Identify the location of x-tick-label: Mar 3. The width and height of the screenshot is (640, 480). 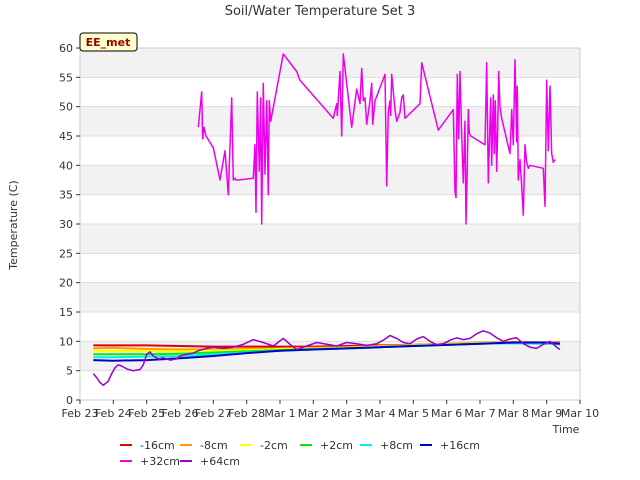
(346, 413).